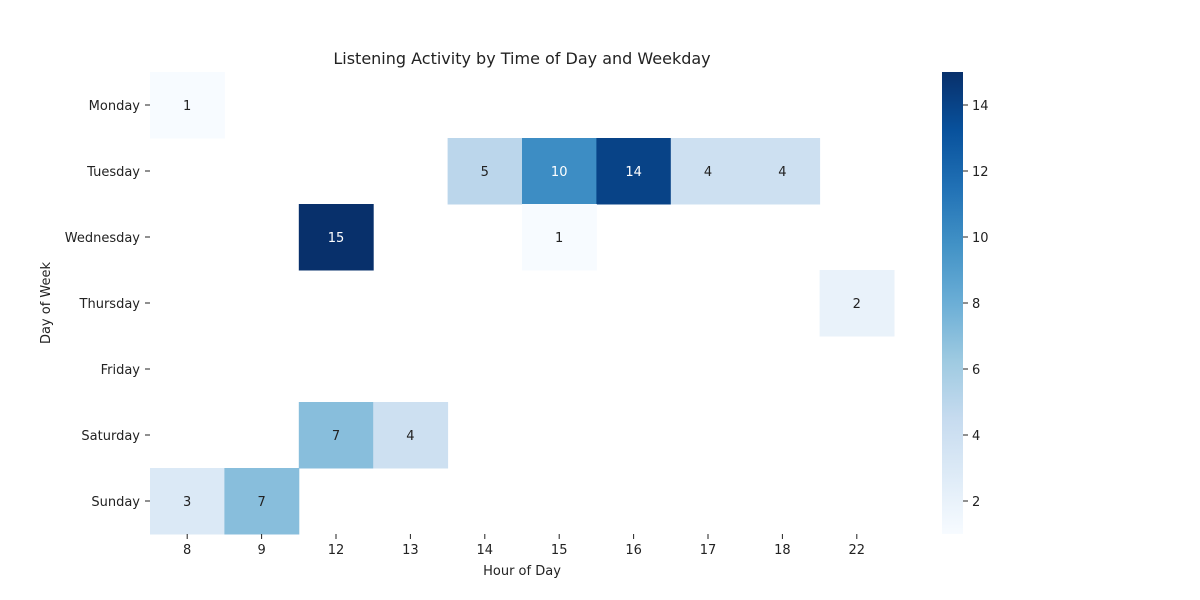 The height and width of the screenshot is (600, 1200). Describe the element at coordinates (952, 303) in the screenshot. I see `colorbar-gradient` at that location.